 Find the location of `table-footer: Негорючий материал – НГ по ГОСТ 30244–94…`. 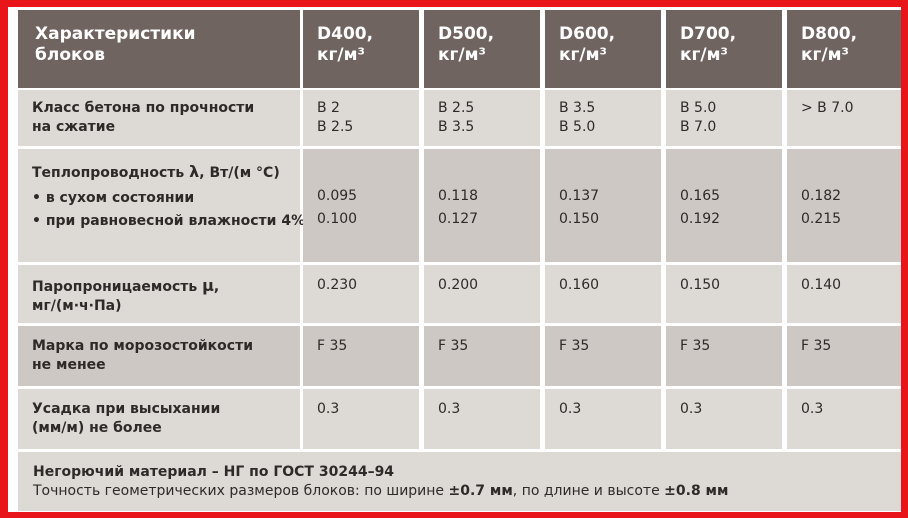

table-footer: Негорючий материал – НГ по ГОСТ 30244–94… is located at coordinates (459, 481).